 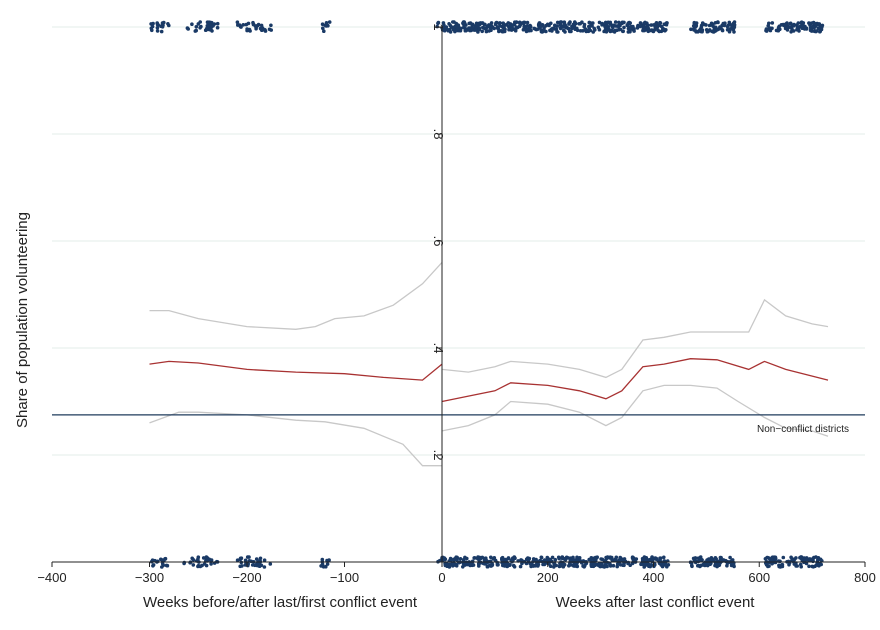 I want to click on x-tick-label: −400, so click(x=51, y=577).